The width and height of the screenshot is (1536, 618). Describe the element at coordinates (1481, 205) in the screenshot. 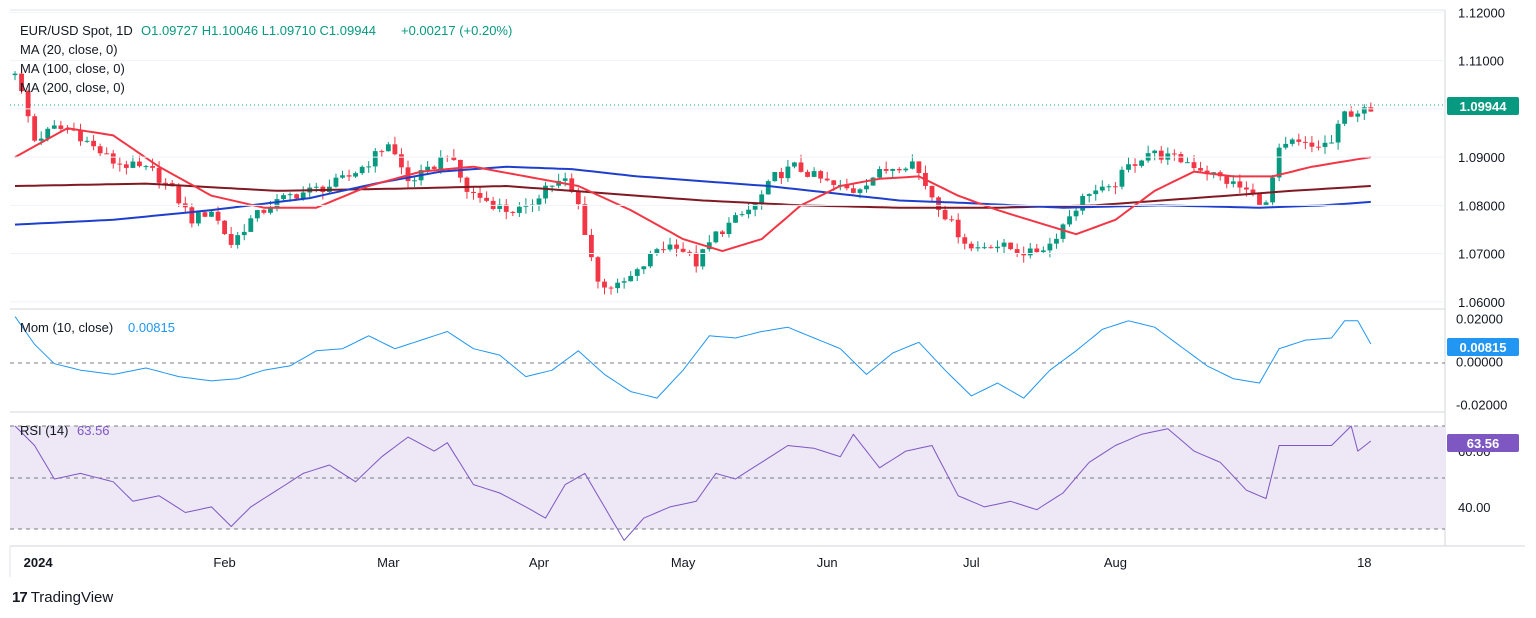

I see `price-tick-label: 1.08000` at that location.